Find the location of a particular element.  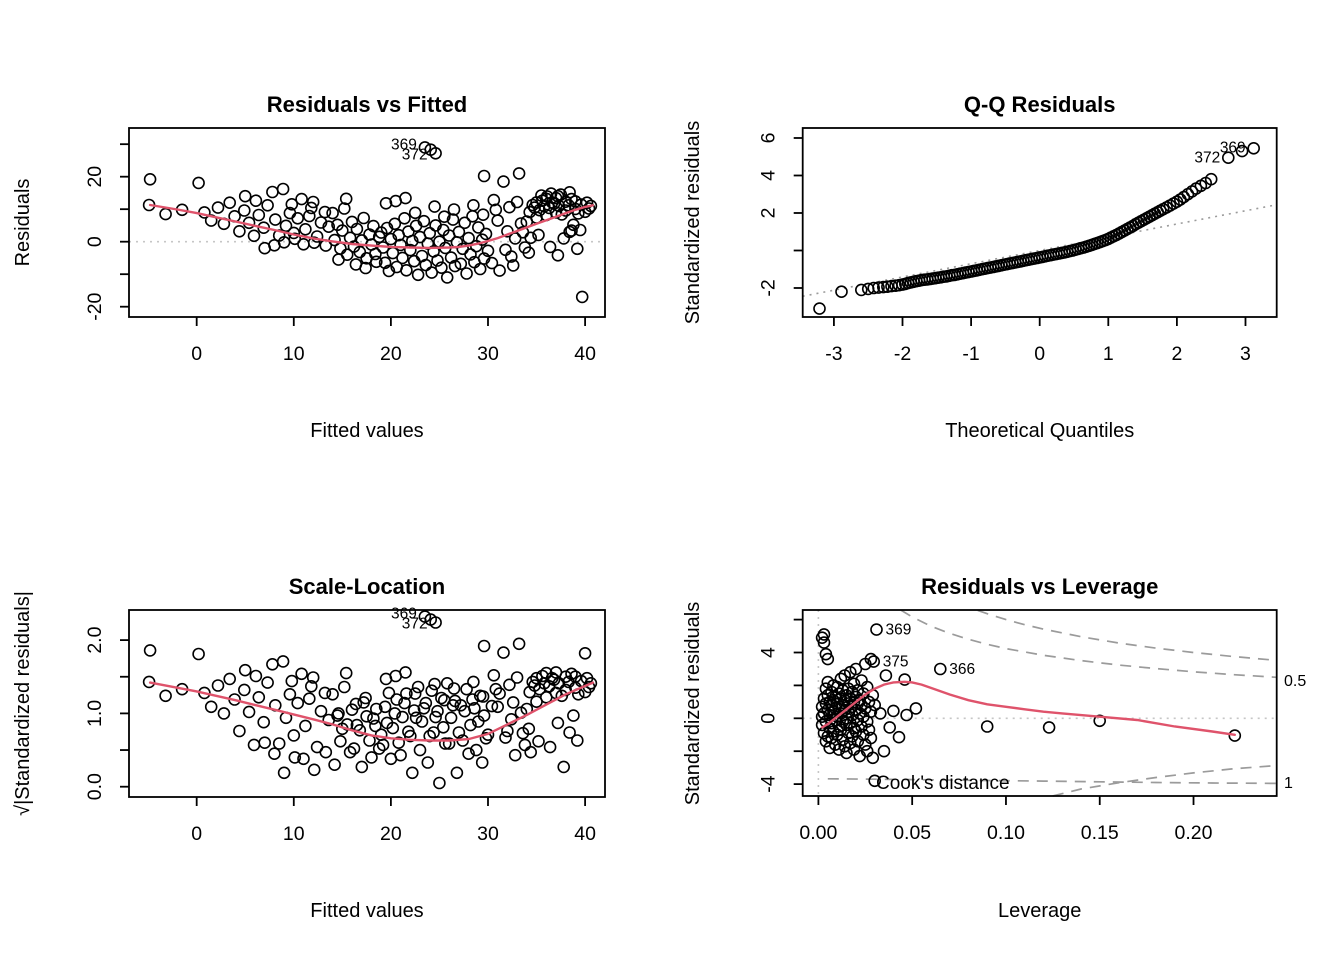

y-tick-label: -2 is located at coordinates (769, 287).